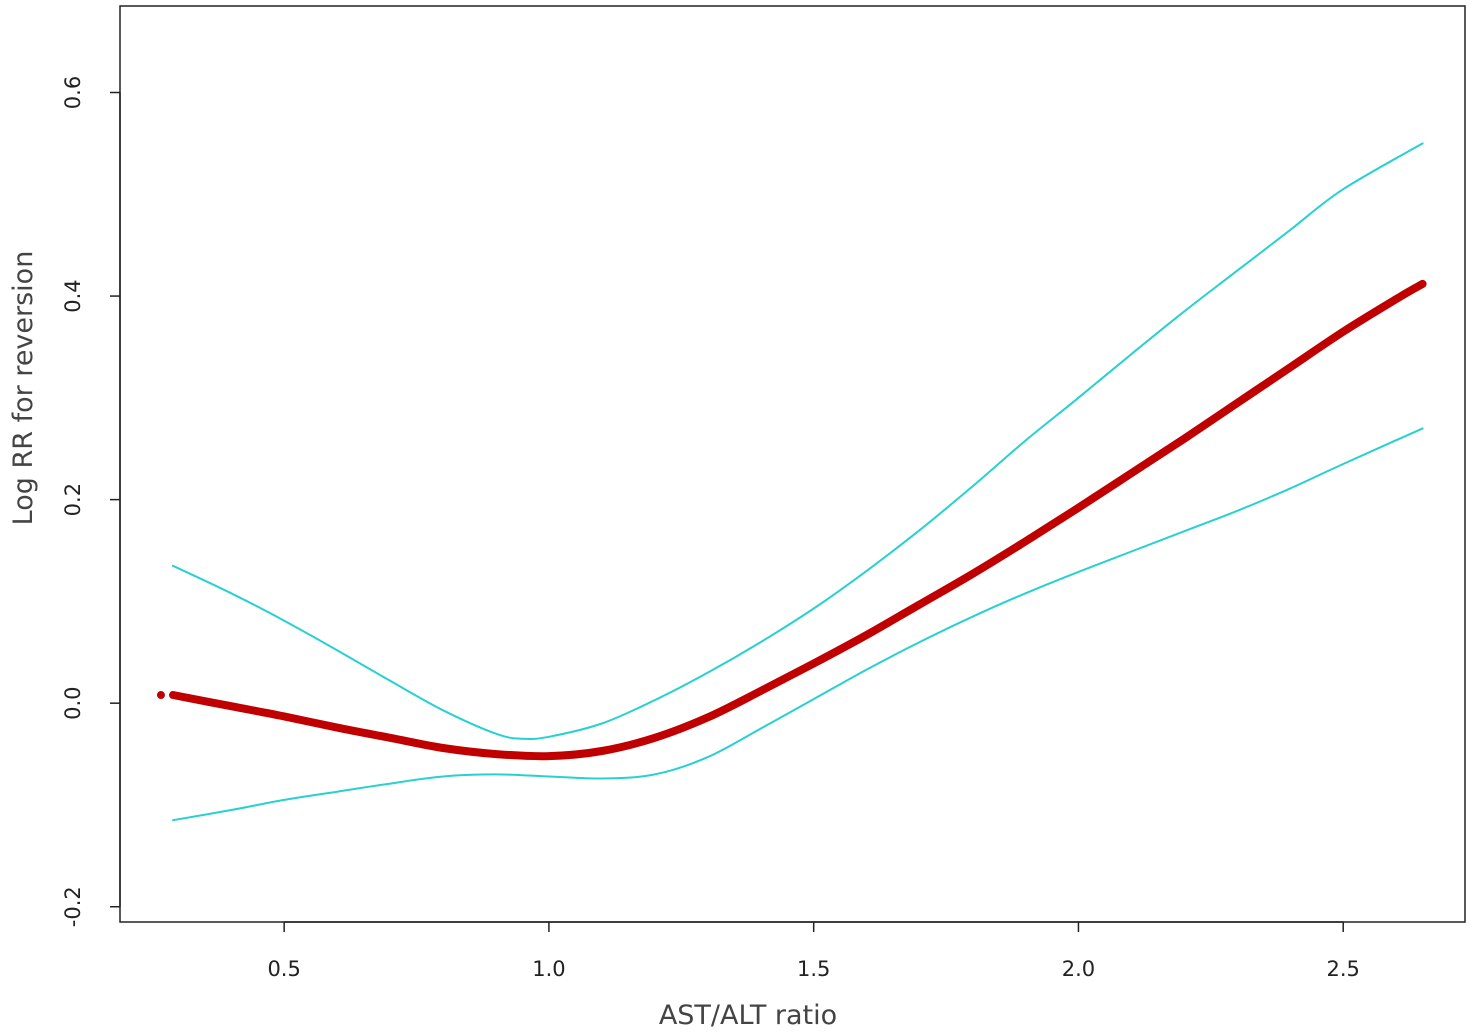 Image resolution: width=1477 pixels, height=1032 pixels. Describe the element at coordinates (91, 501) in the screenshot. I see `y-axis: -0.2 0.0 0.2 0.4 0.6` at that location.